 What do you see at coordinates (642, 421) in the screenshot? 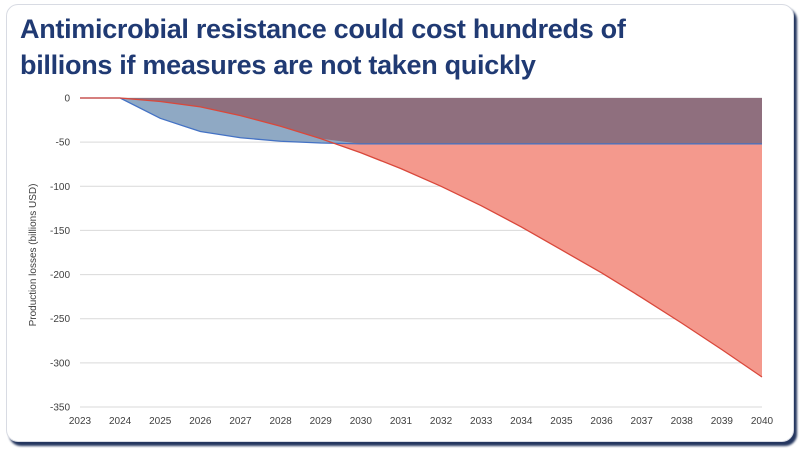
I see `x-tick-label: 2037` at bounding box center [642, 421].